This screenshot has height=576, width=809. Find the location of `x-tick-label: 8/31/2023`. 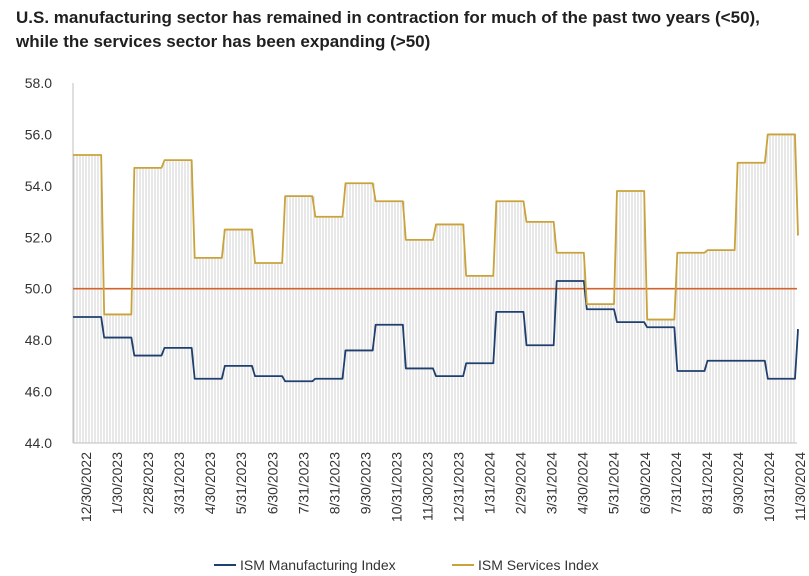

x-tick-label: 8/31/2023 is located at coordinates (334, 483).